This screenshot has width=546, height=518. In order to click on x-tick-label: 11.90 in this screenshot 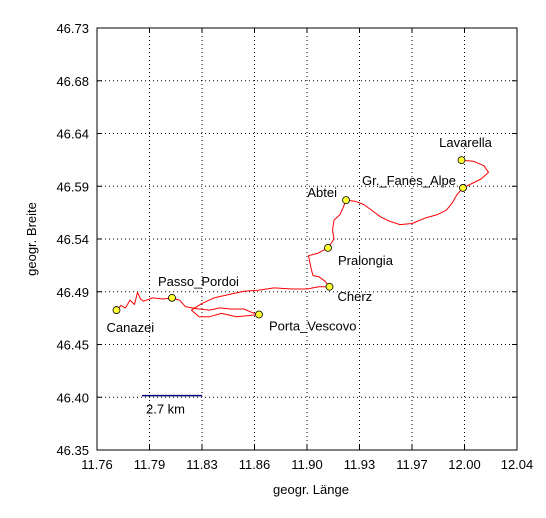, I will do `click(307, 464)`.